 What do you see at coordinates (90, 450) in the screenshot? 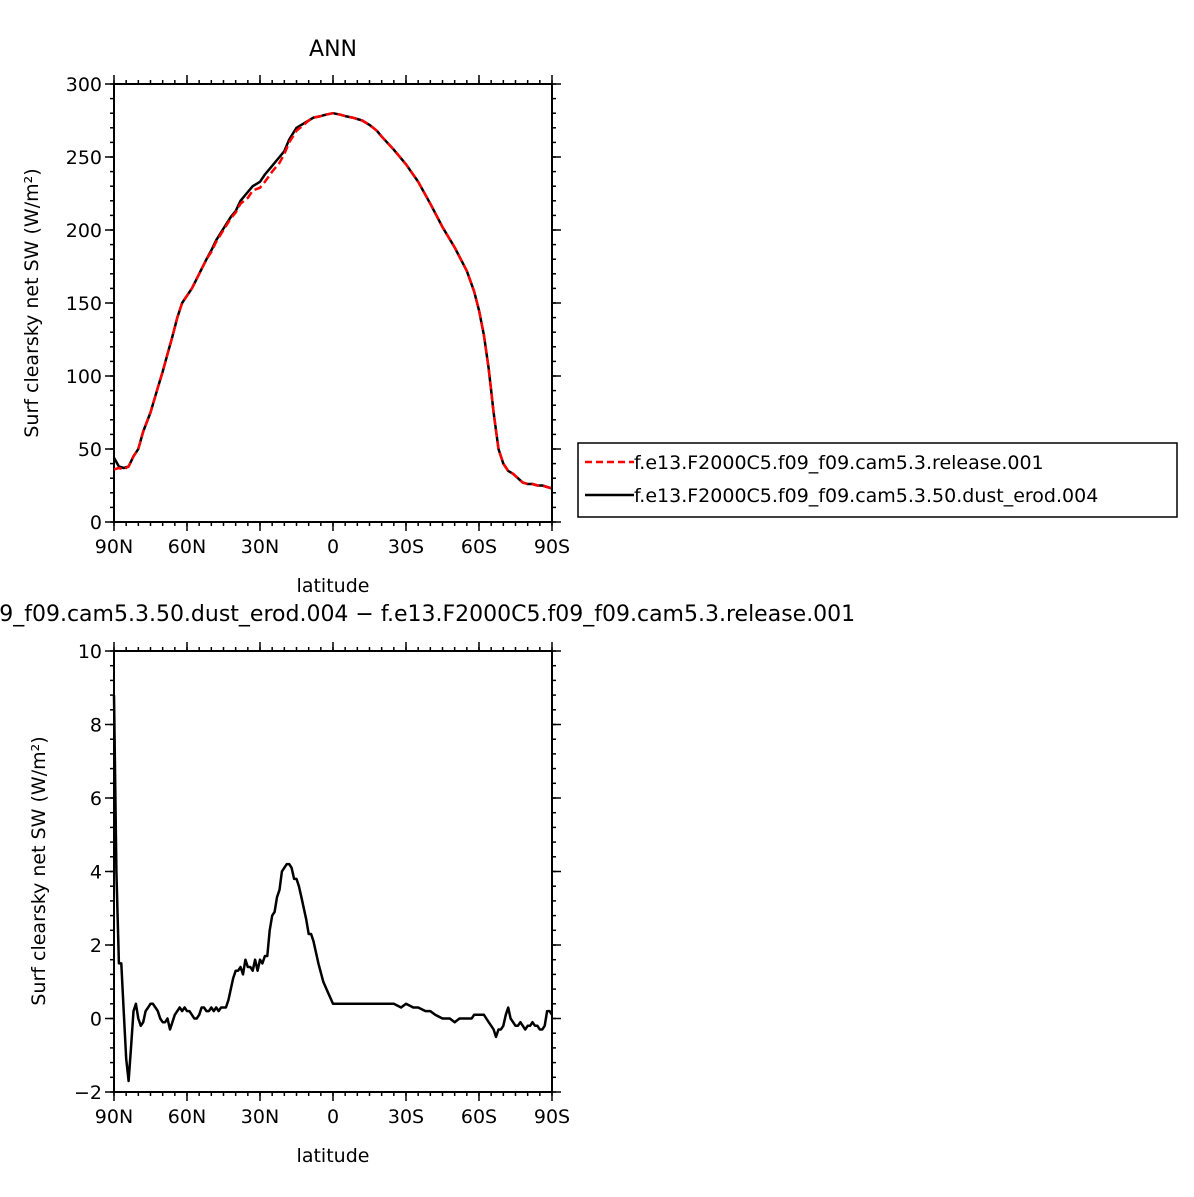
I see `top-ytick-label: 50` at bounding box center [90, 450].